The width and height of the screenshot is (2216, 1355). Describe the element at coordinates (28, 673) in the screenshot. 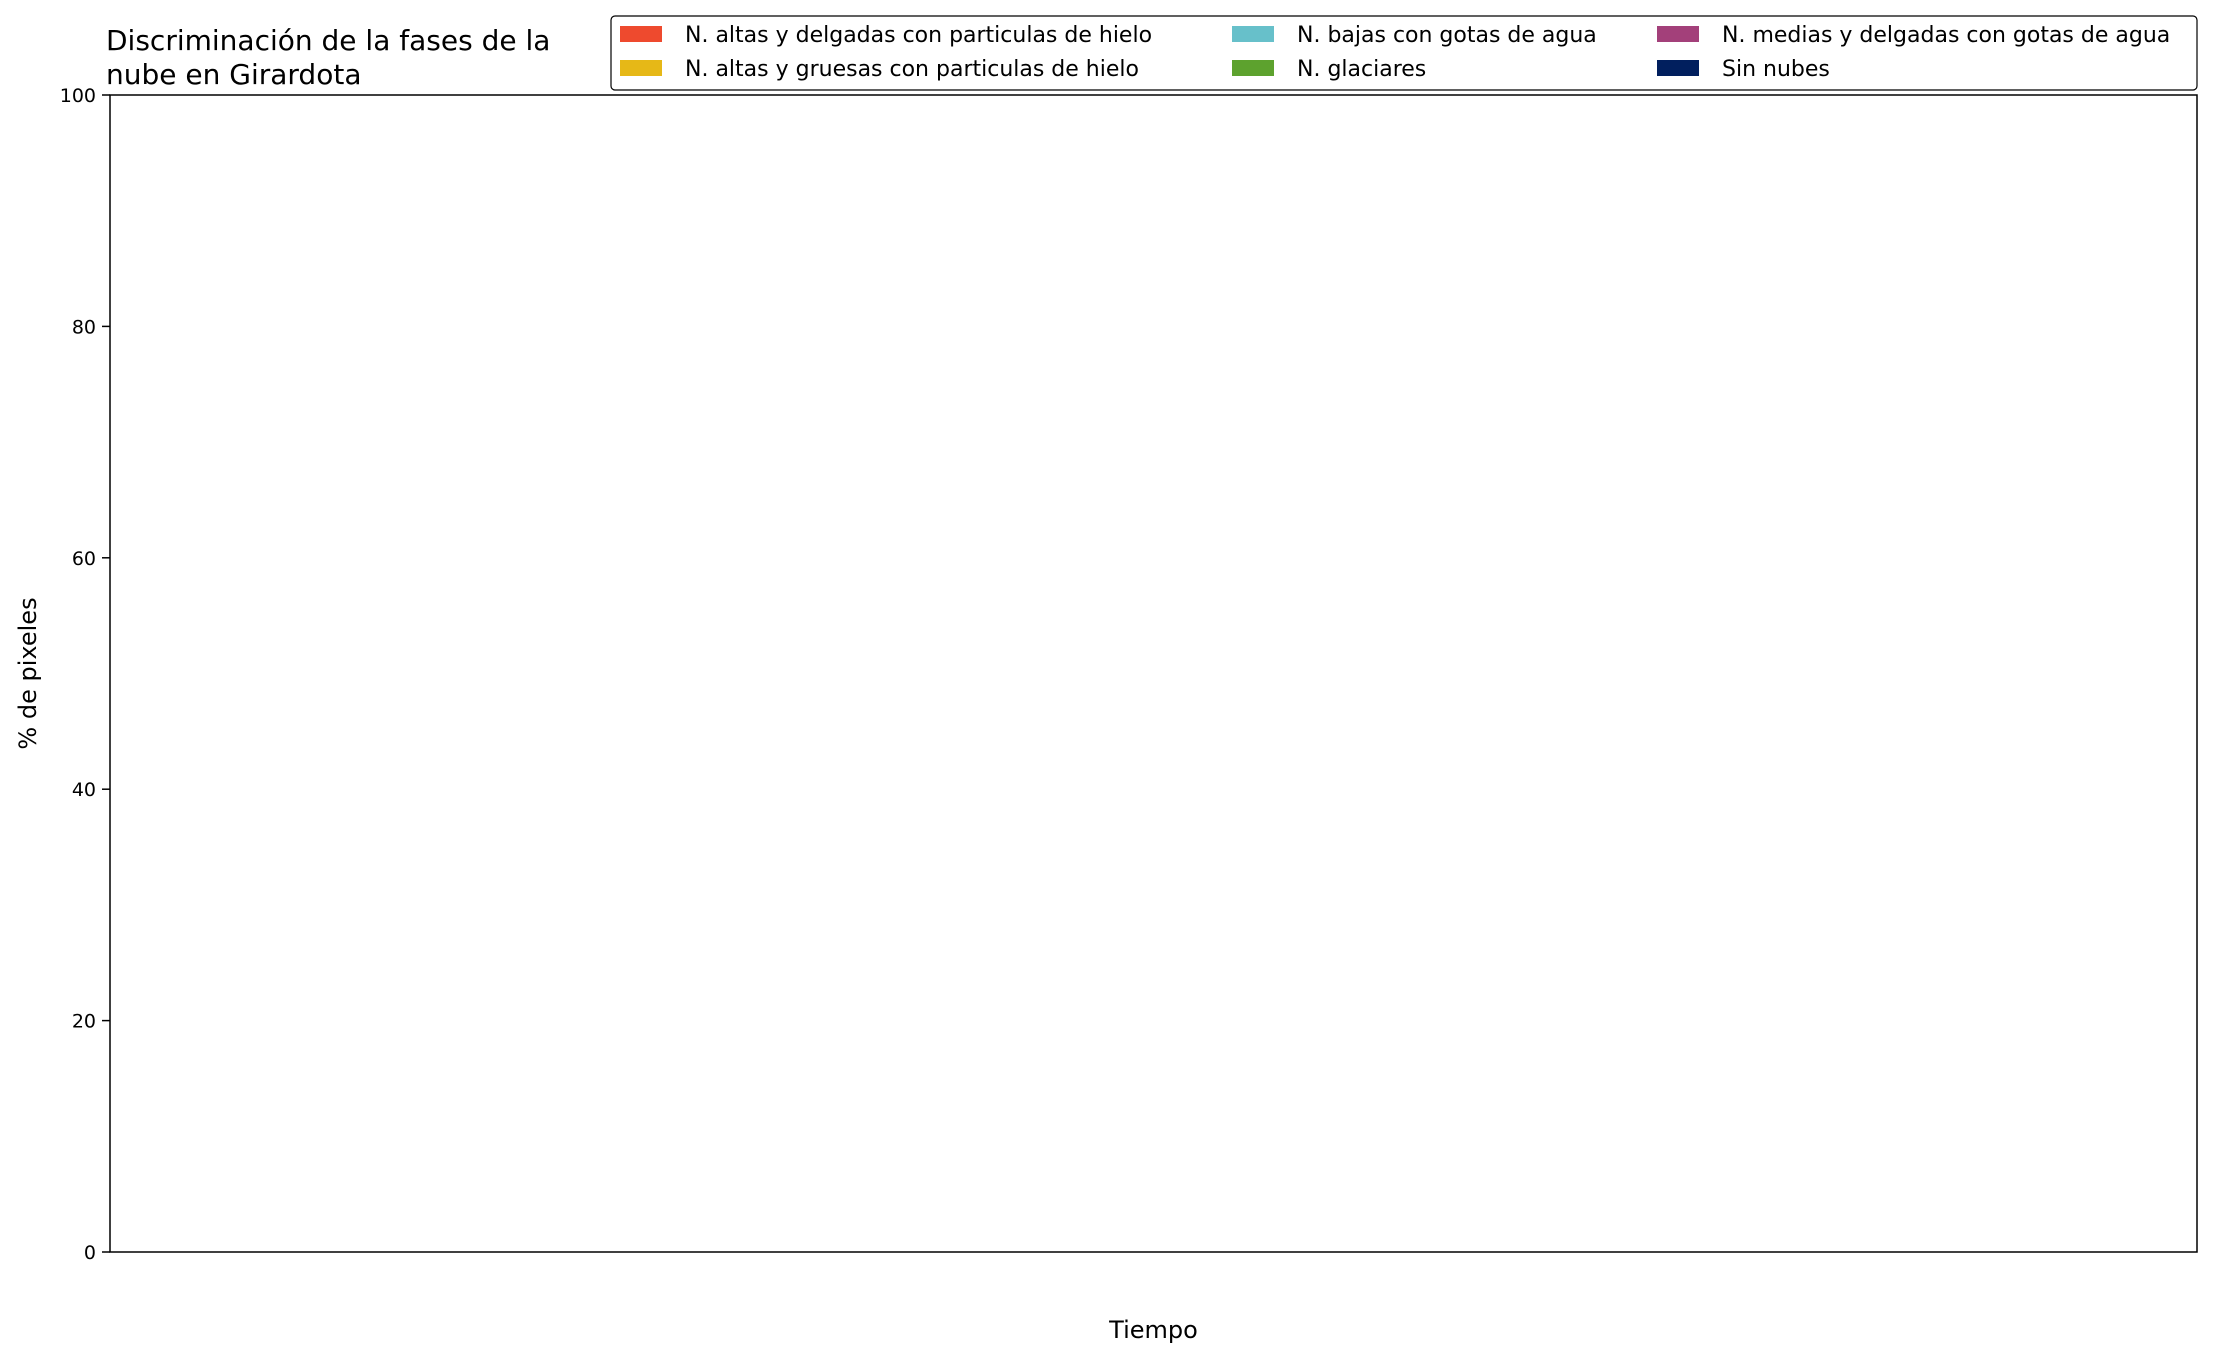

I see `y-axis-label: % de pixeles` at that location.